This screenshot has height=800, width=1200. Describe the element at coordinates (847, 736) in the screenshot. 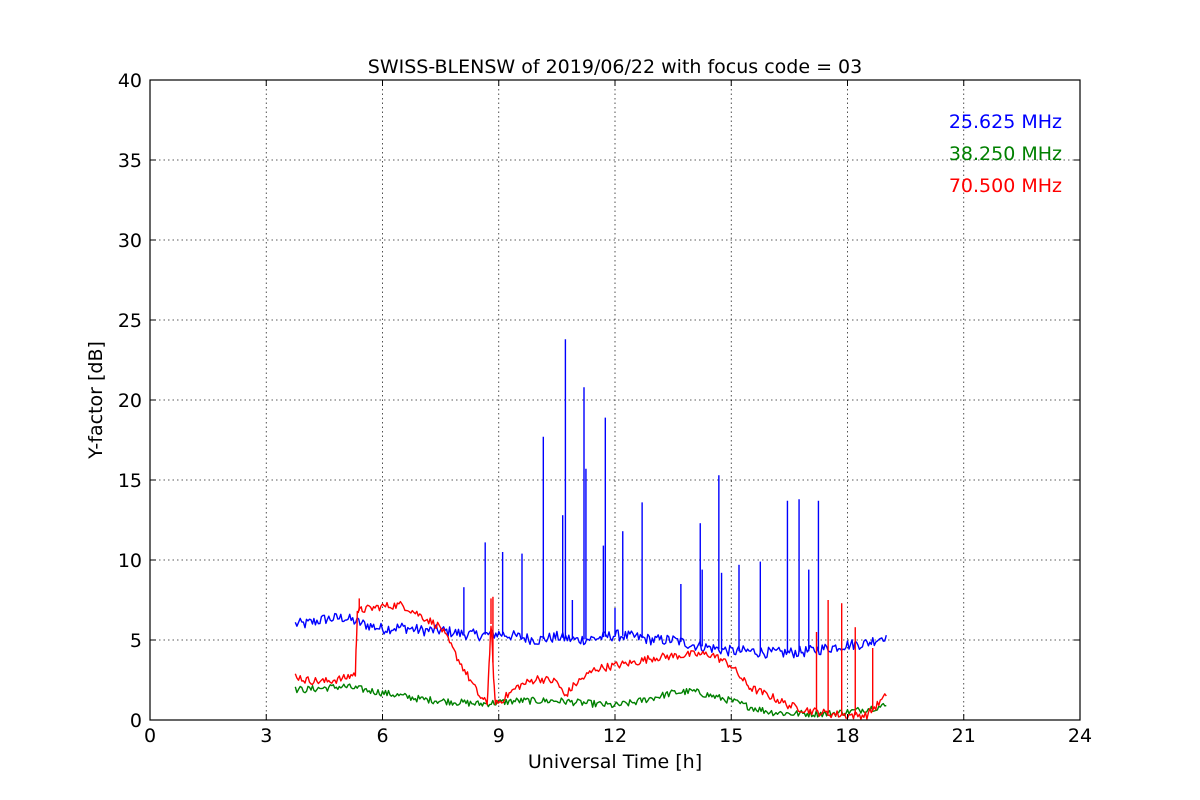

I see `x-tick-label: 18` at that location.